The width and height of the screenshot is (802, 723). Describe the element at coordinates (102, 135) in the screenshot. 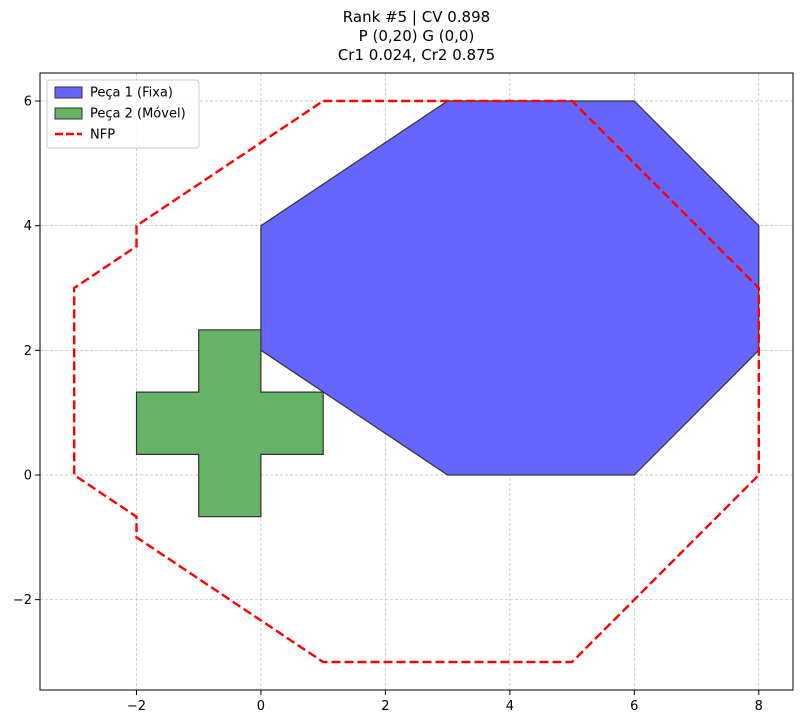

I see `legend-label: NFP` at that location.